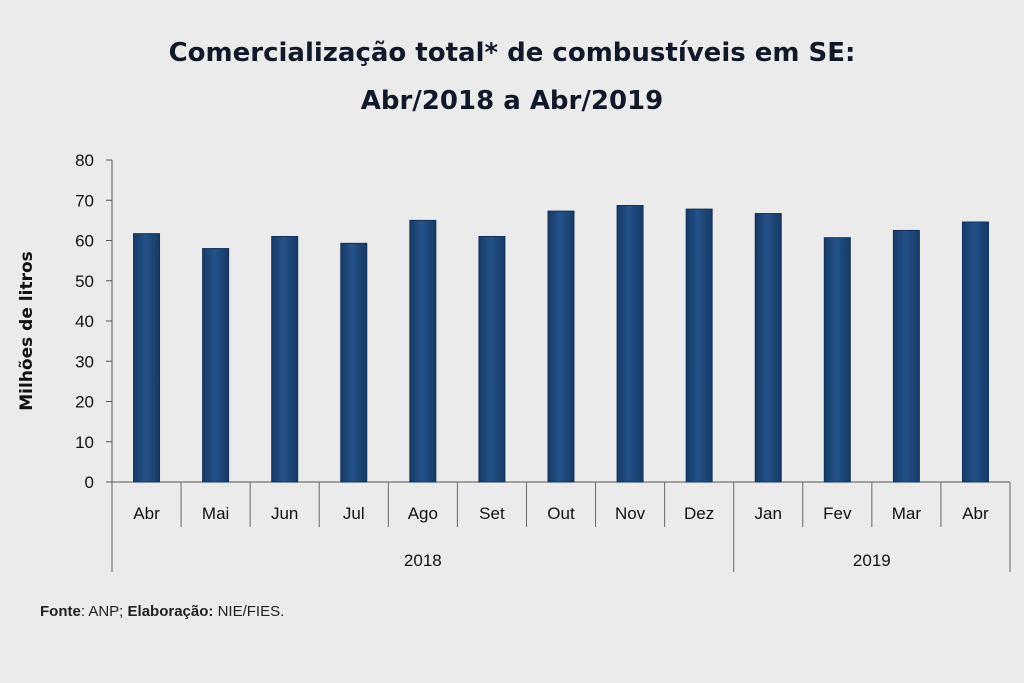 The width and height of the screenshot is (1024, 683). What do you see at coordinates (84, 281) in the screenshot?
I see `y-tick-label: 50` at bounding box center [84, 281].